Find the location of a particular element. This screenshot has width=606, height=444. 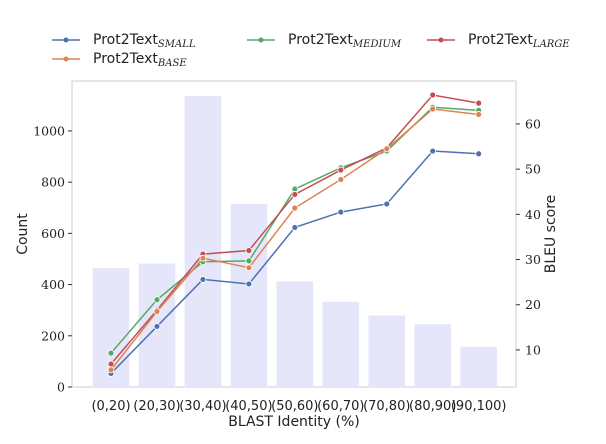

x-tick-label: (60,70) is located at coordinates (340, 406).